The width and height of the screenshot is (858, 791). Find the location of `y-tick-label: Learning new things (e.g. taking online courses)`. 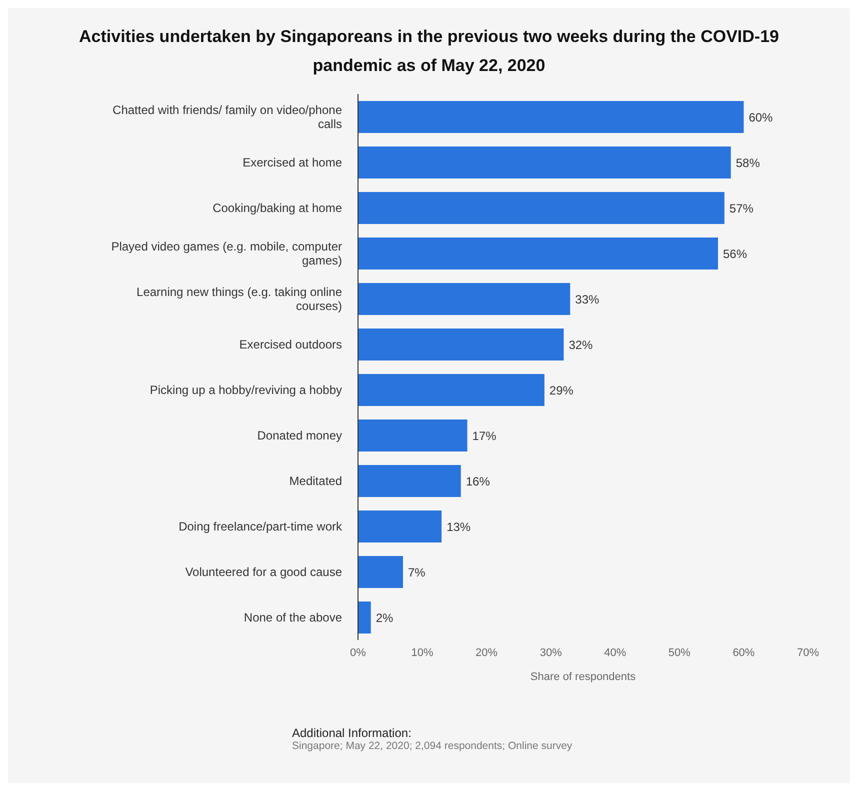

y-tick-label: Learning new things (e.g. taking online courses) is located at coordinates (239, 298).